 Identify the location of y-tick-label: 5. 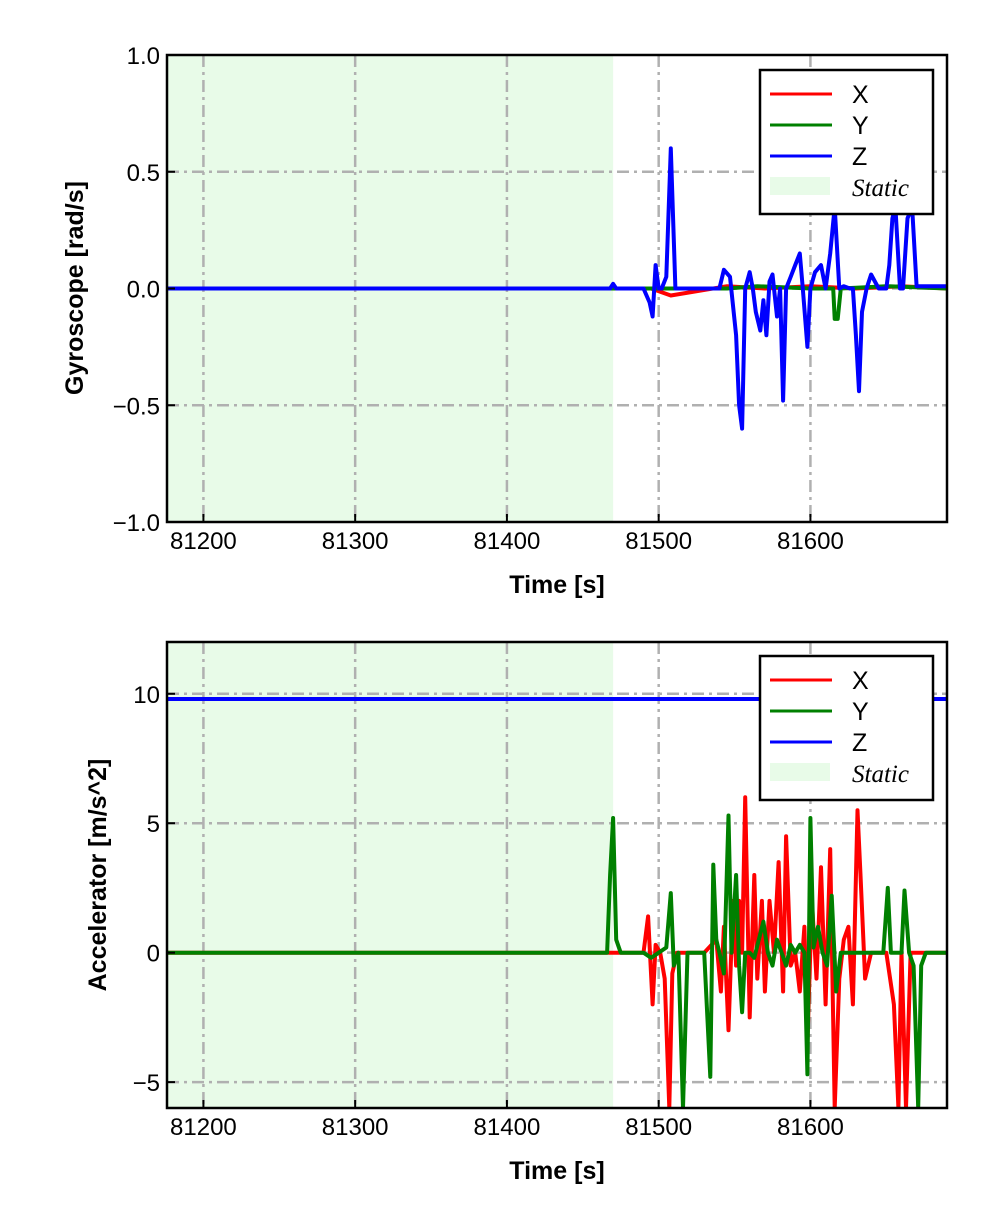
(153, 824).